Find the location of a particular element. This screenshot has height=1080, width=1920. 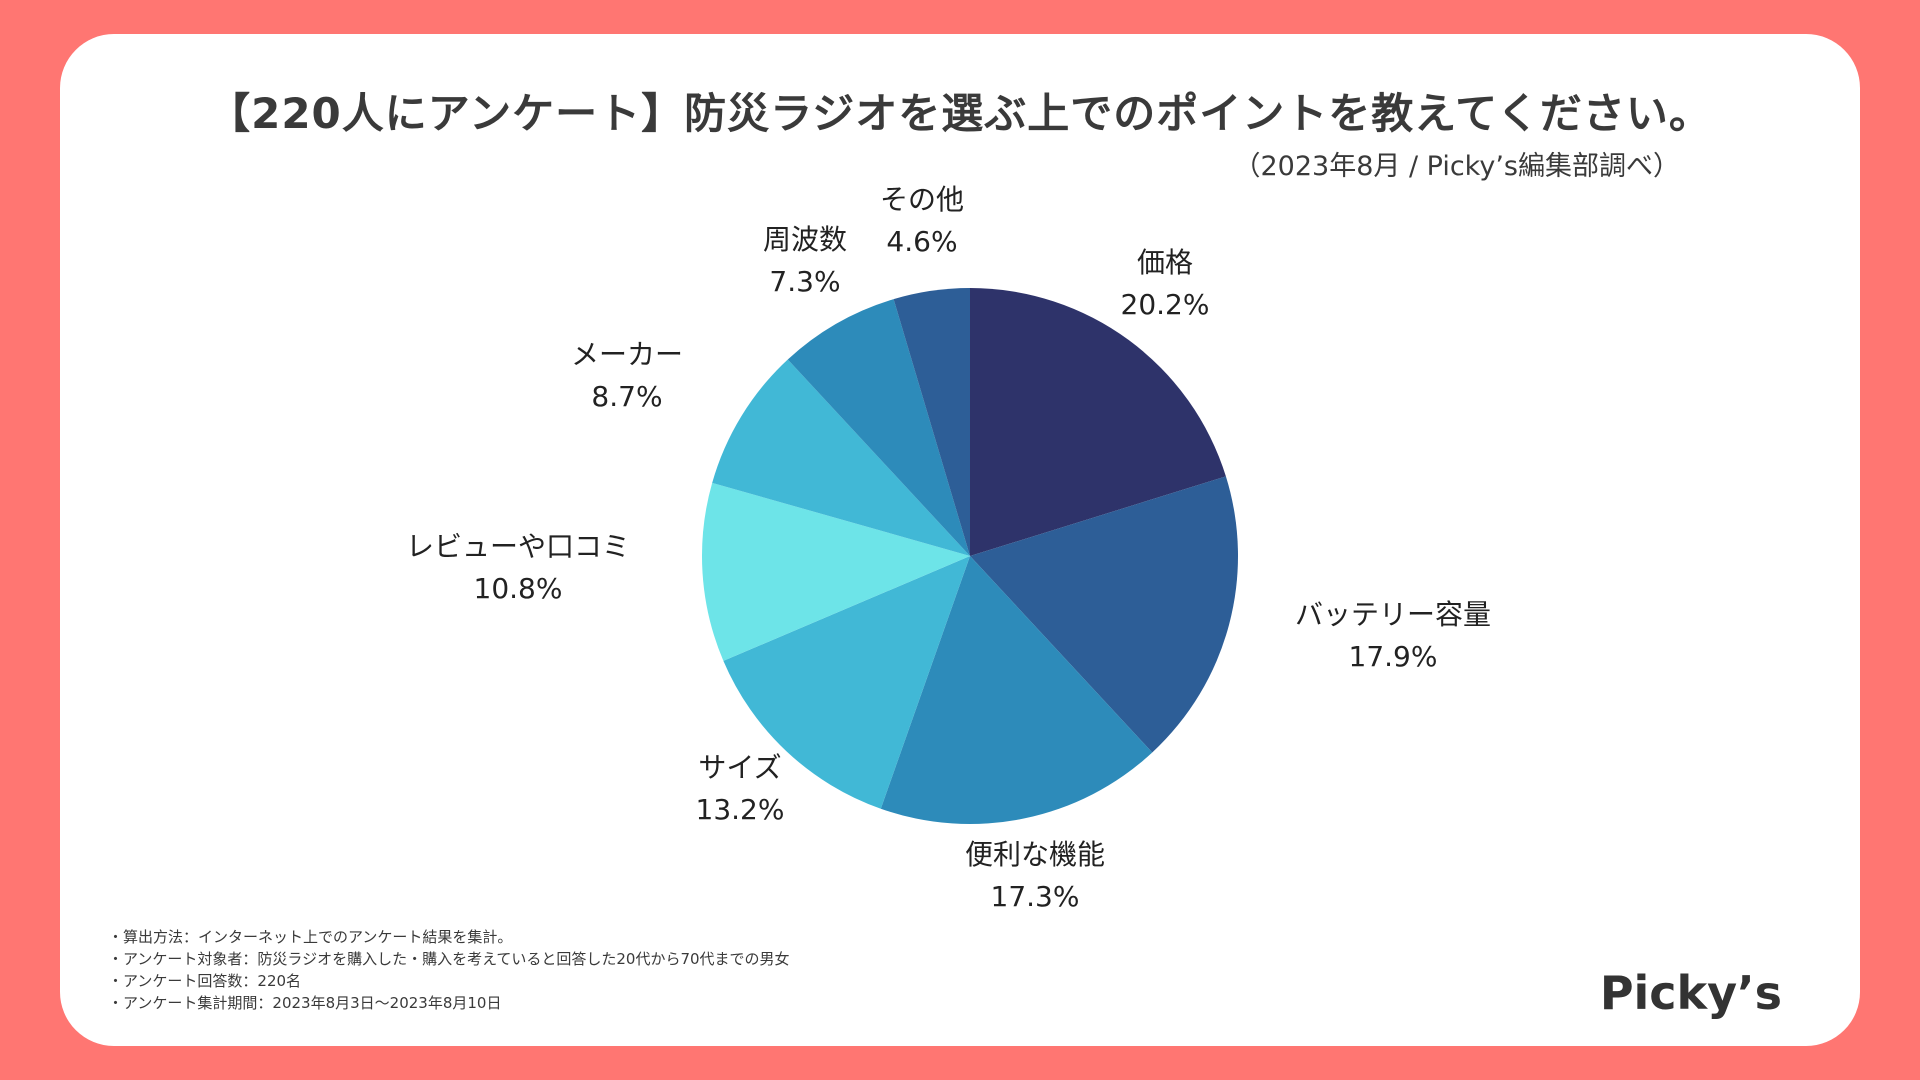

slice-label-value: 10.8% is located at coordinates (518, 588).